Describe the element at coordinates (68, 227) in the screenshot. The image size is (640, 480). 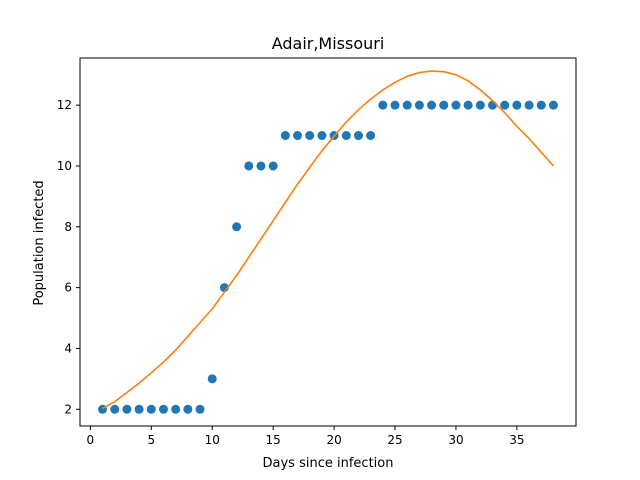
I see `y-tick-label: 8` at that location.